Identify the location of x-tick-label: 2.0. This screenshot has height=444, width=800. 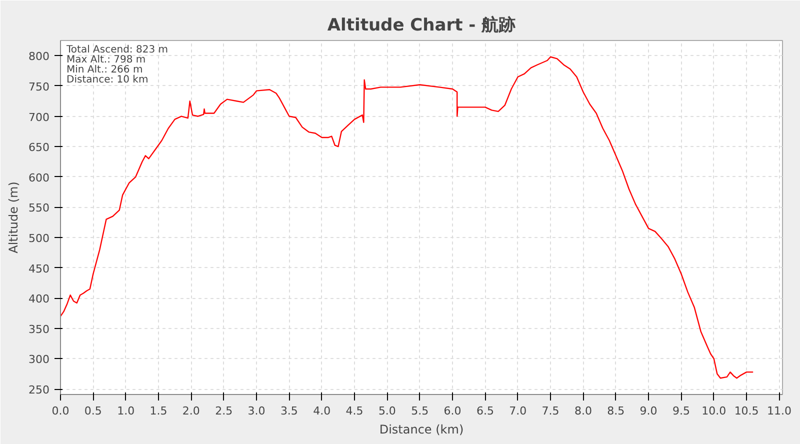
(191, 411).